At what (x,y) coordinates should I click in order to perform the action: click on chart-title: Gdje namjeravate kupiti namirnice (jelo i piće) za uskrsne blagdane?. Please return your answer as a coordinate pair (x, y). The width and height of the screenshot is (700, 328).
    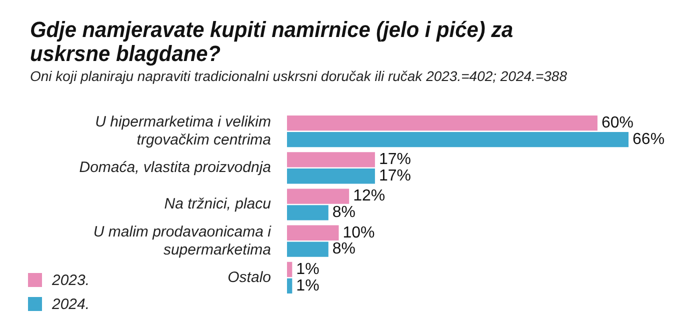
    Looking at the image, I should click on (272, 41).